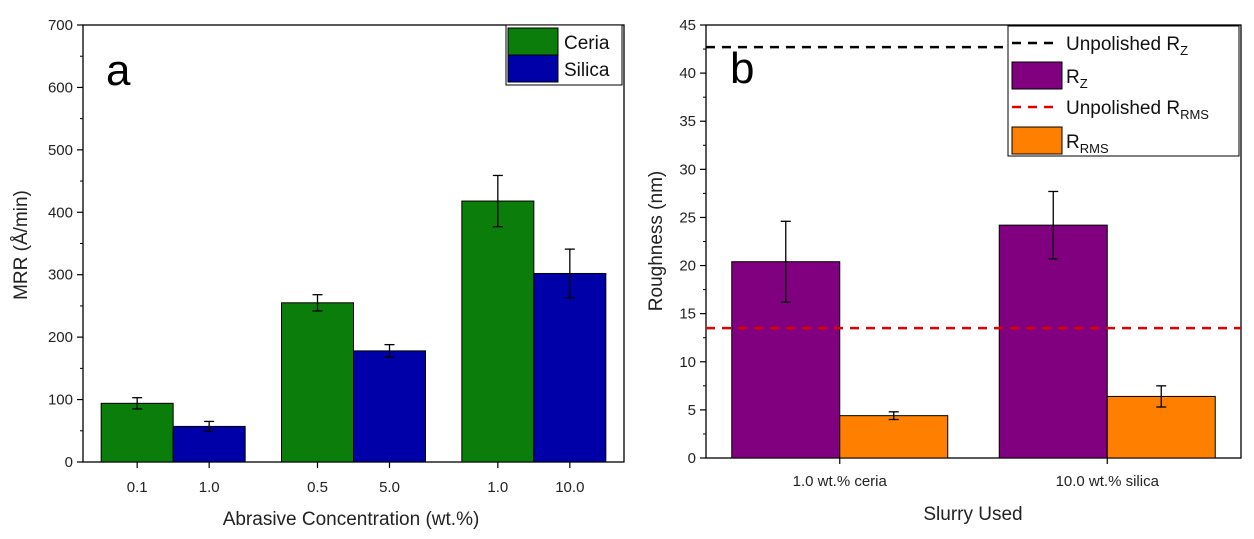 Image resolution: width=1254 pixels, height=539 pixels. What do you see at coordinates (317, 382) in the screenshot?
I see `bar-ceria-0.5` at bounding box center [317, 382].